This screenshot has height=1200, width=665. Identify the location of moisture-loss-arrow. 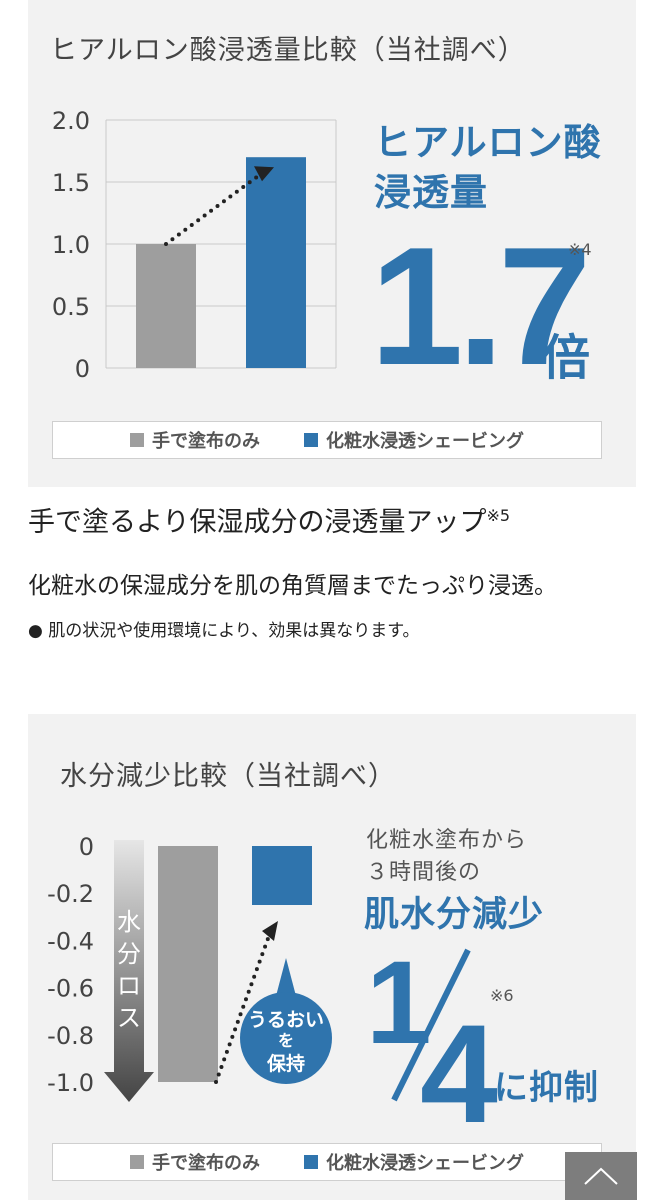
(129, 971).